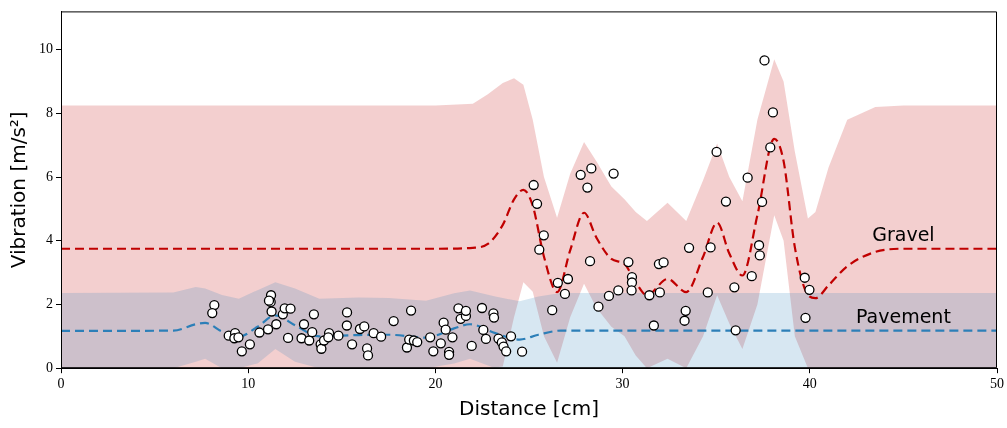  I want to click on x-tick-label: 30, so click(622, 384).